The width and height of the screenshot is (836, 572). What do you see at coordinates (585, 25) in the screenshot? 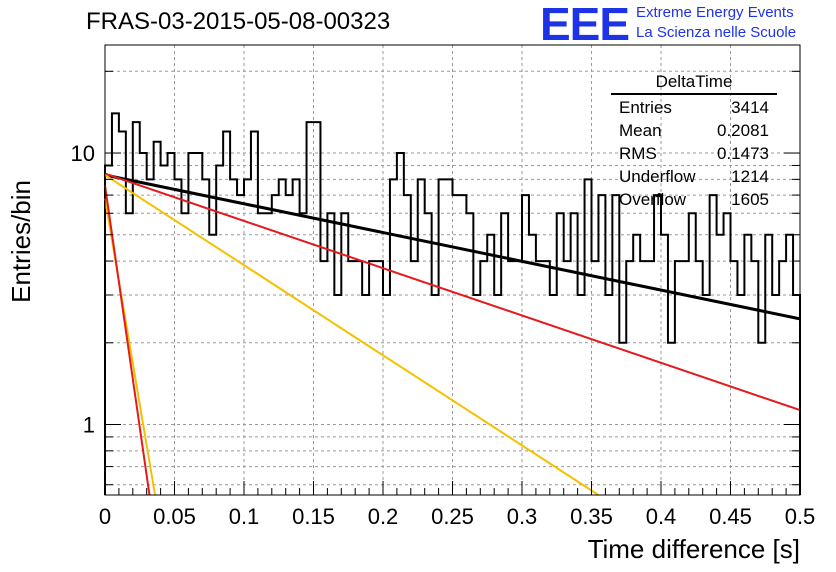
I see `eee-logo-mark: EEE` at bounding box center [585, 25].